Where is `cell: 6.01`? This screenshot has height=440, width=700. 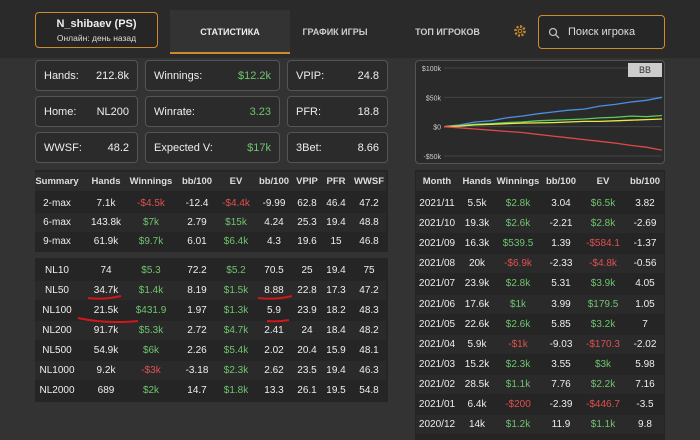 cell: 6.01 is located at coordinates (197, 241).